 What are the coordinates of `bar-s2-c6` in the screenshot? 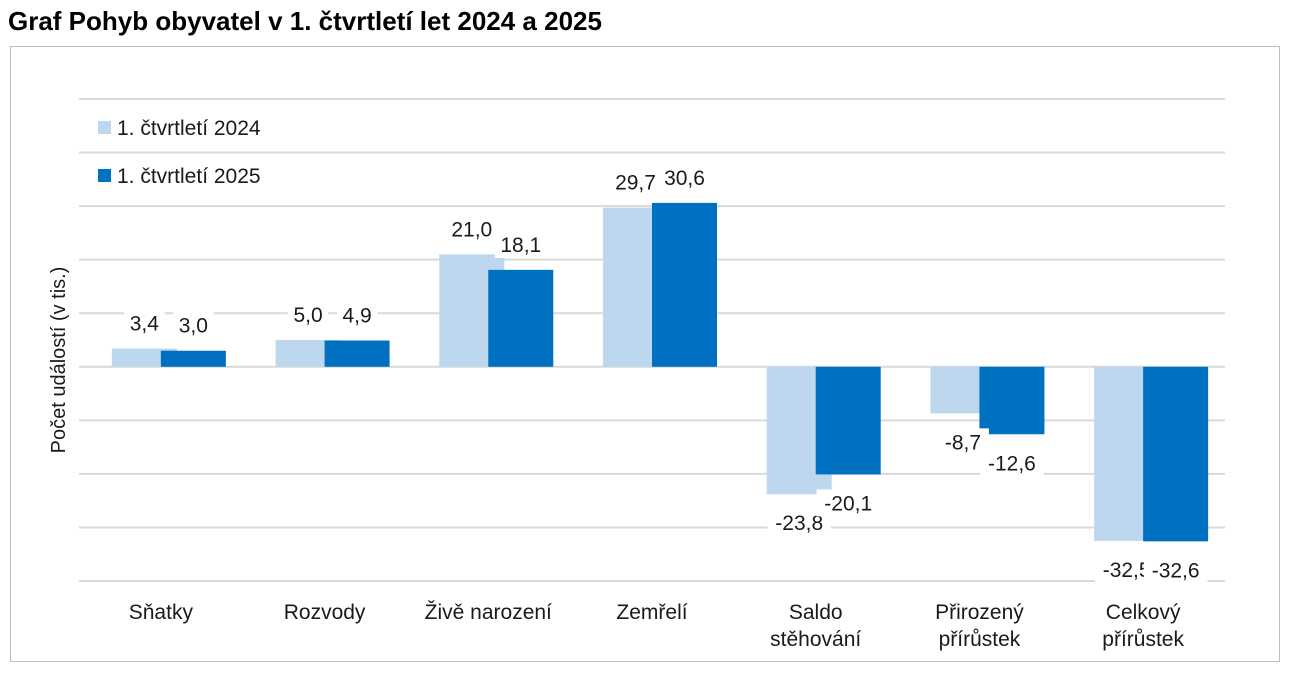 It's located at (1012, 400).